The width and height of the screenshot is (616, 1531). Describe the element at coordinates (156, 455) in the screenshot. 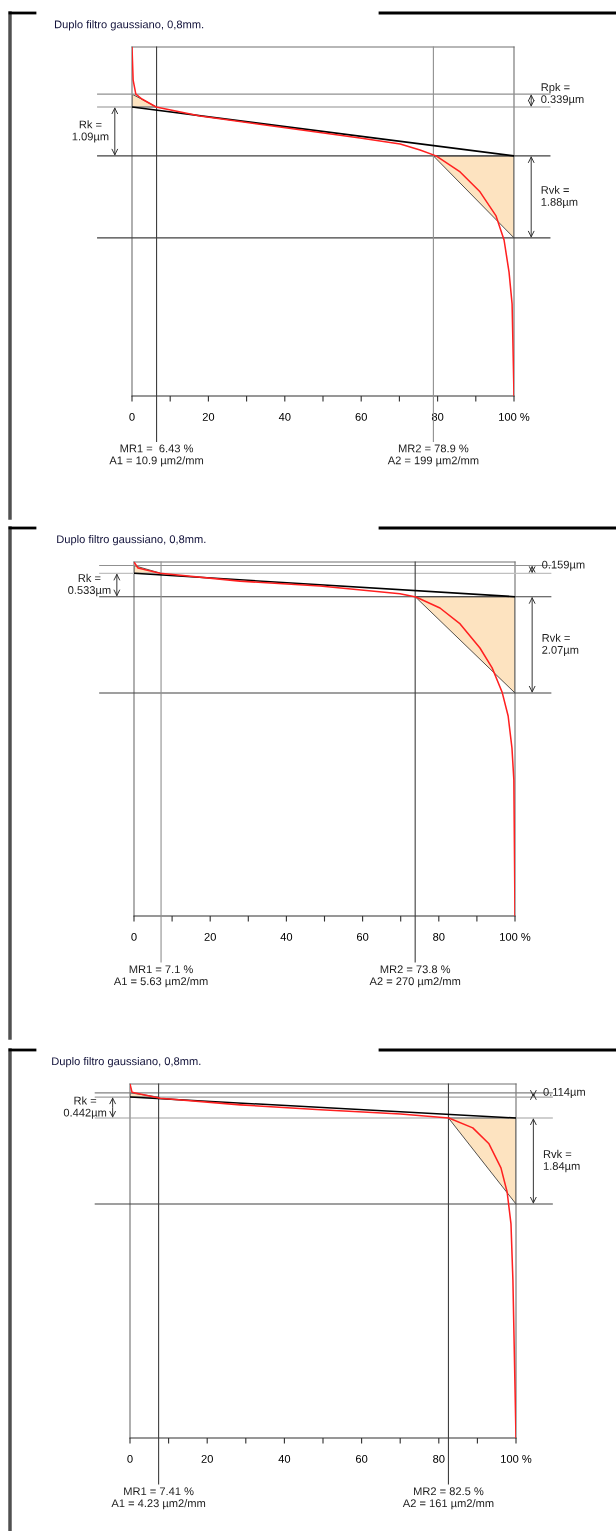

I see `text: MR1 = 6.43 % A1 = 10.9 µm2/mm` at that location.